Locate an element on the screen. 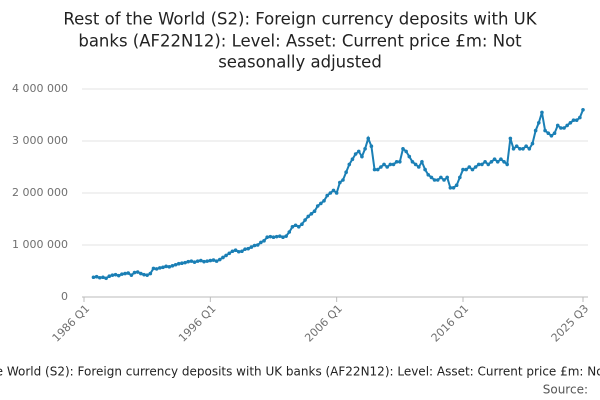  x-tick-label: 2006 Q1 is located at coordinates (323, 323).